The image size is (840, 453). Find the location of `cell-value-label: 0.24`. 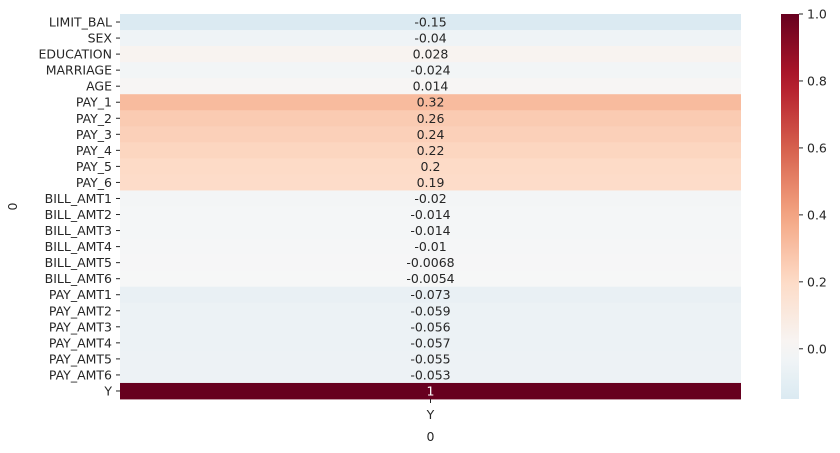

cell-value-label: 0.24 is located at coordinates (431, 134).